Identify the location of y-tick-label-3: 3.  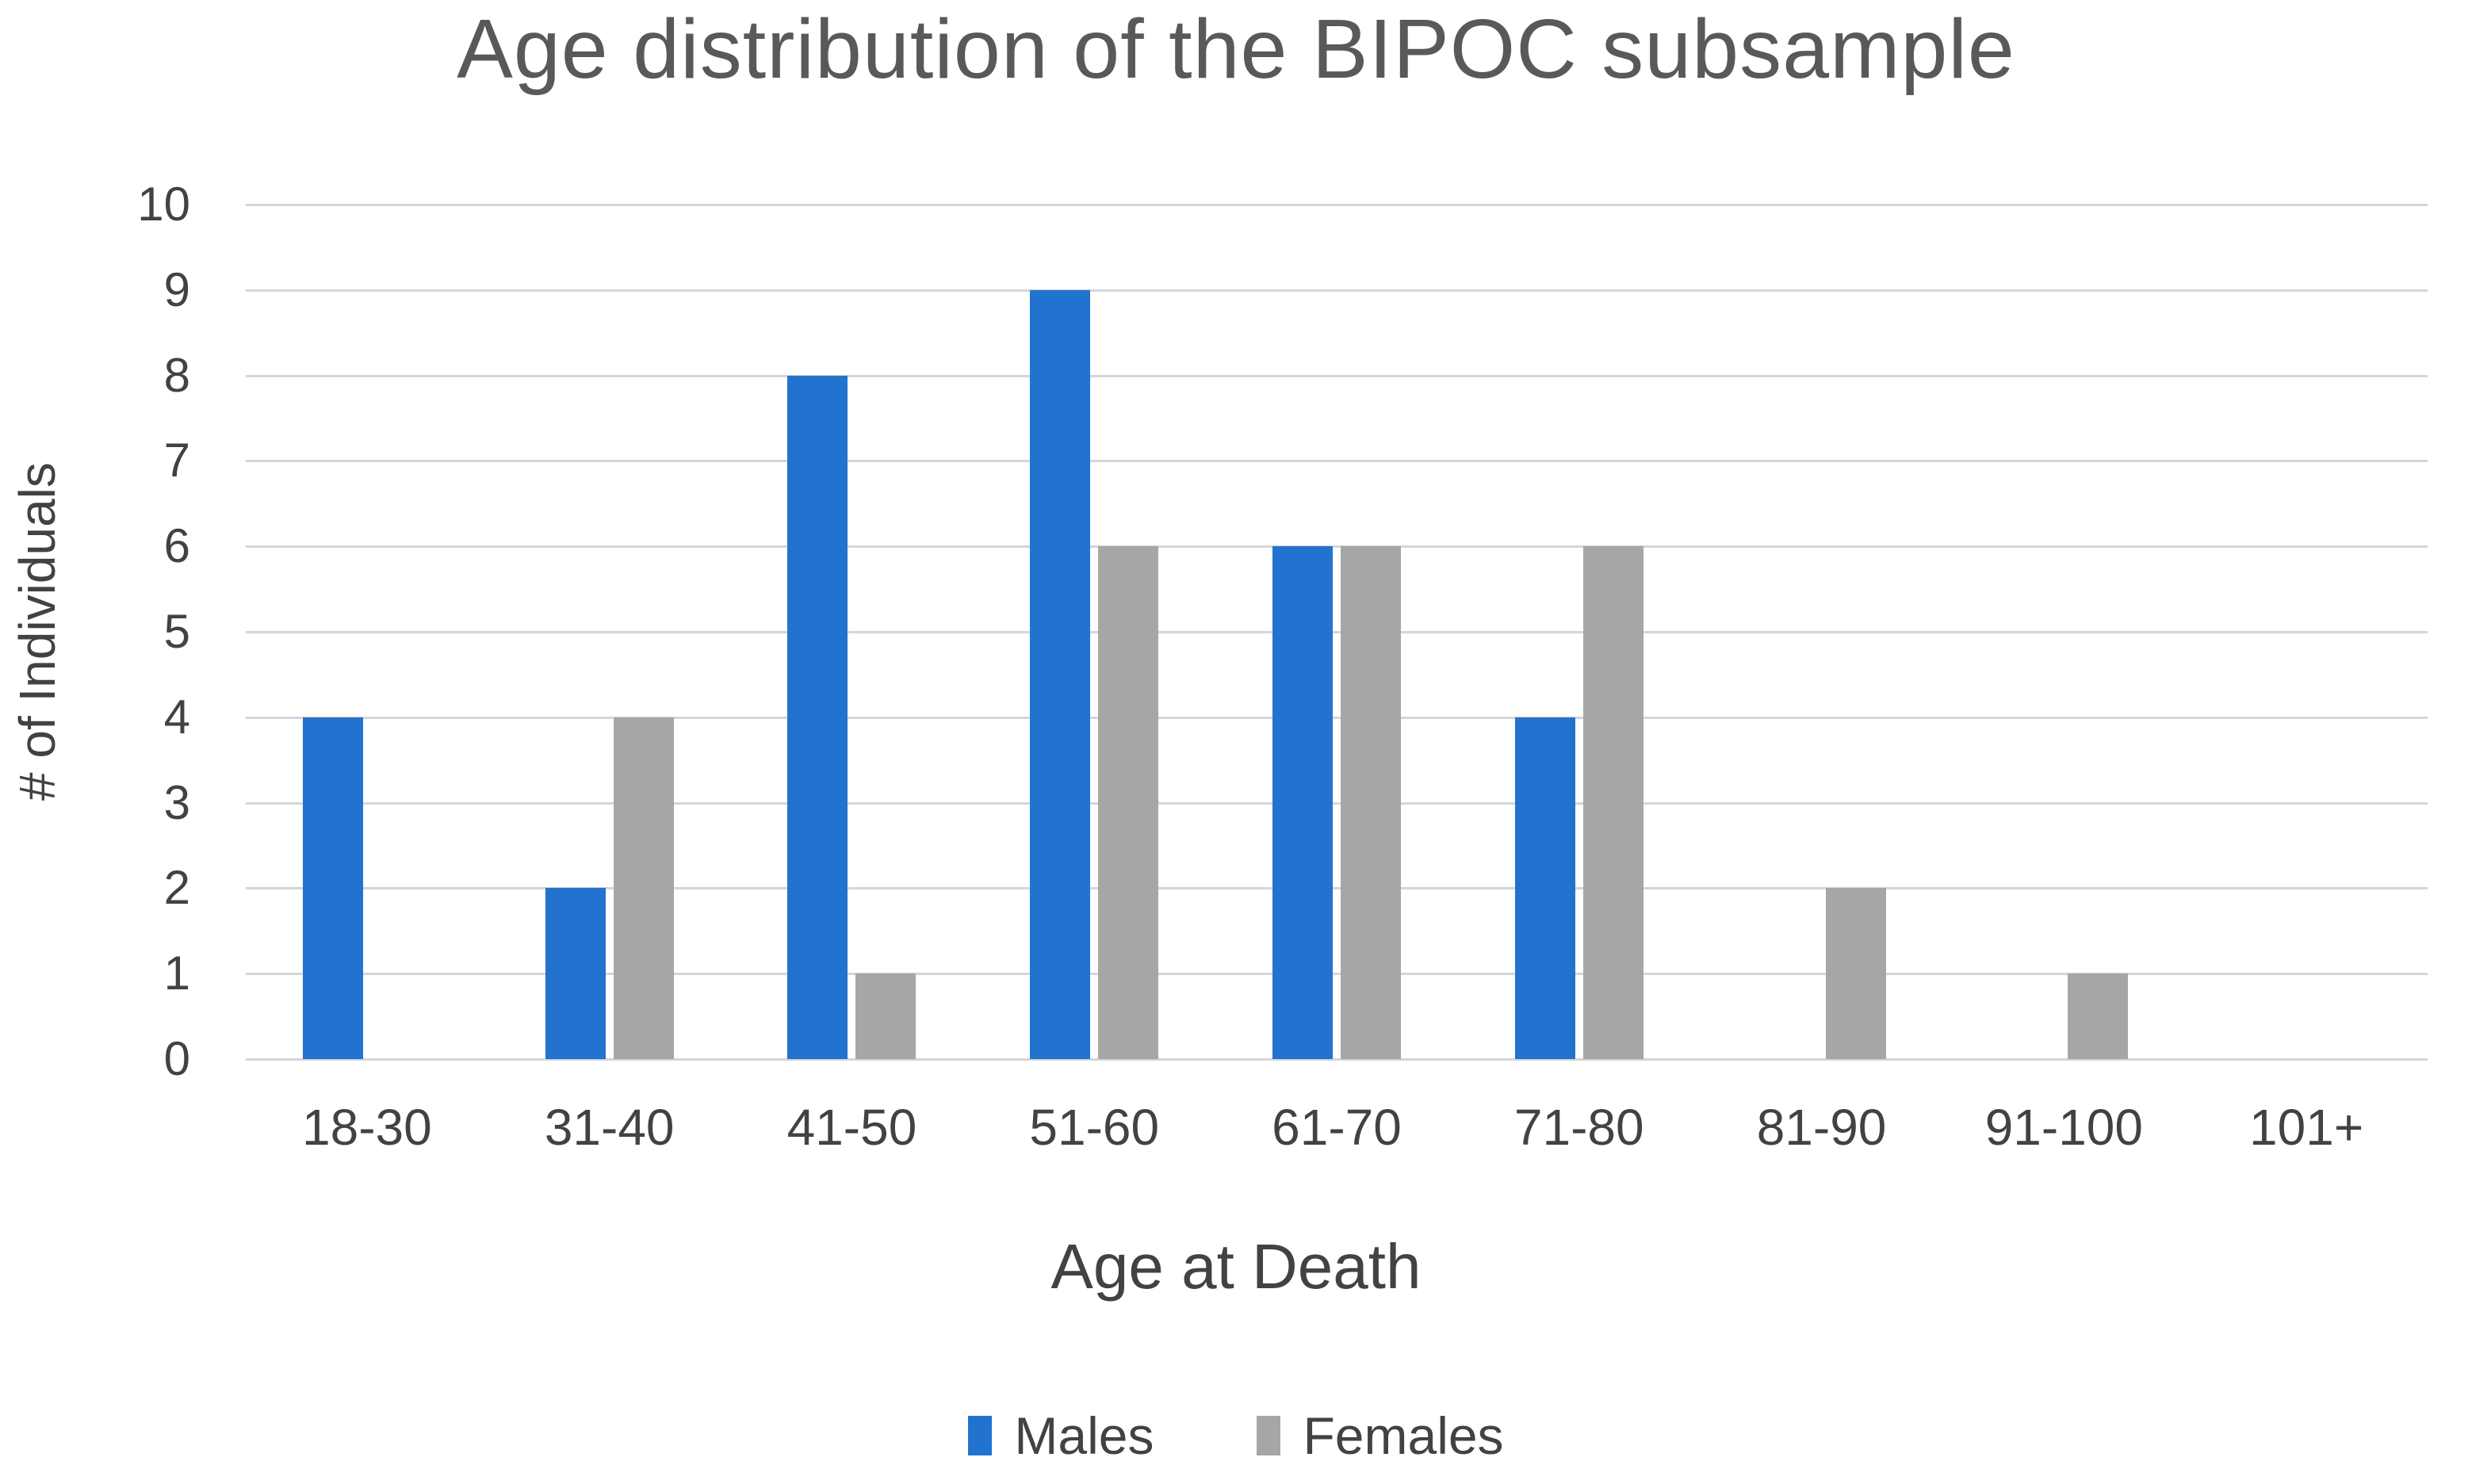
(176, 802).